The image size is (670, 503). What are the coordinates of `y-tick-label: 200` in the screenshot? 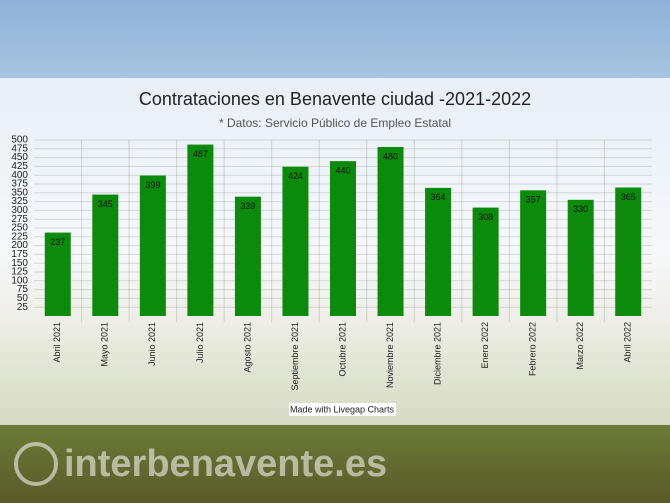 It's located at (19, 245).